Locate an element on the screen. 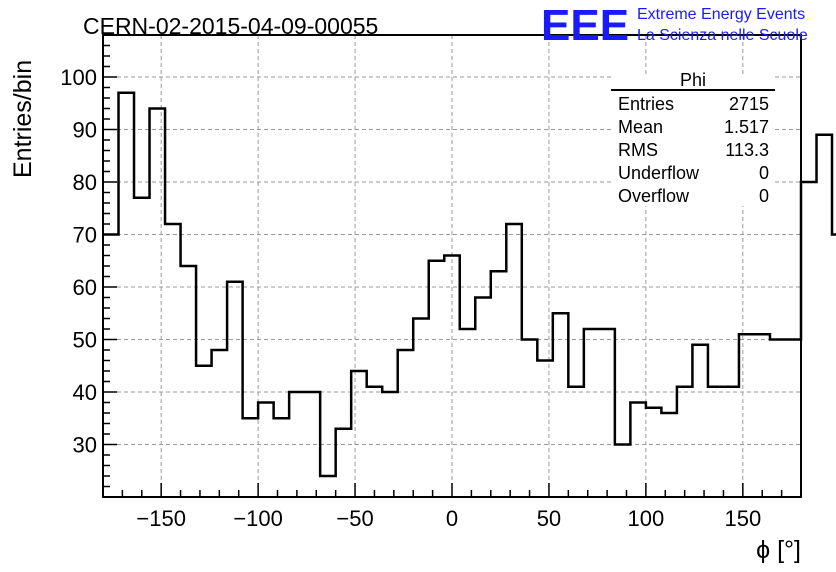 The width and height of the screenshot is (836, 572). y-axis: 30 40 50 60 70 80 90 100 is located at coordinates (88, 266).